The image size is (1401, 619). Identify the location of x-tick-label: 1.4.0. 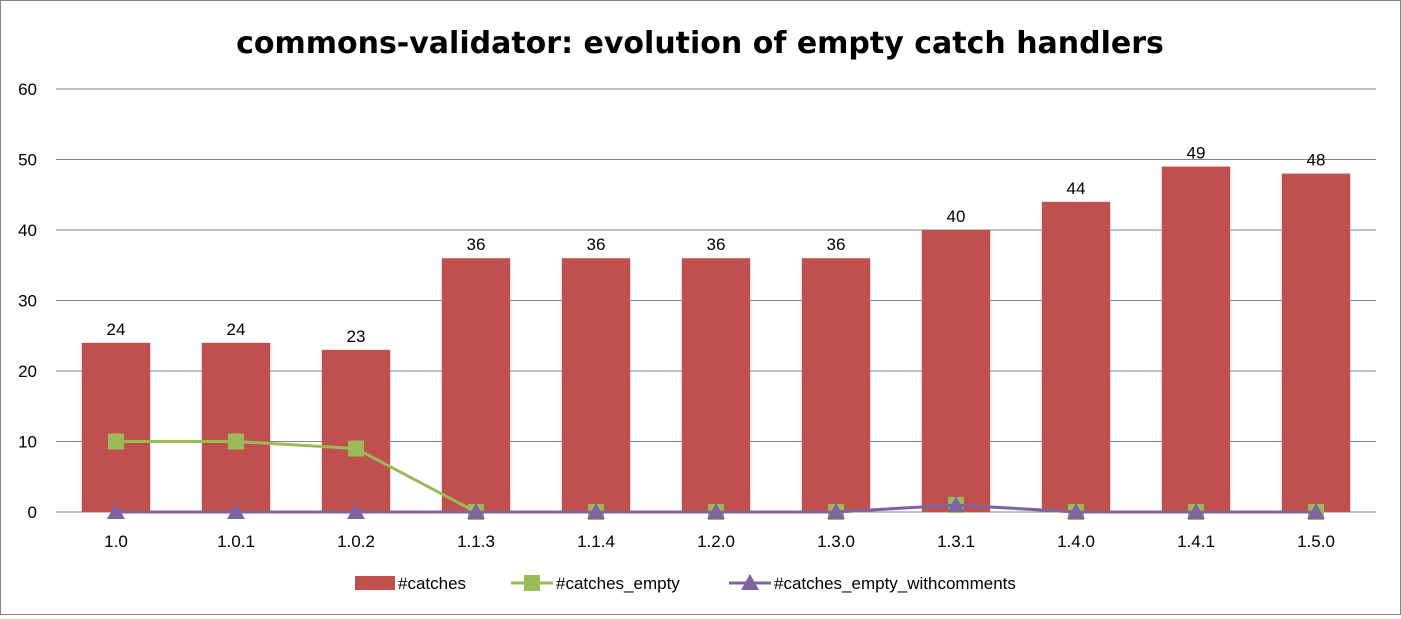
(1076, 541).